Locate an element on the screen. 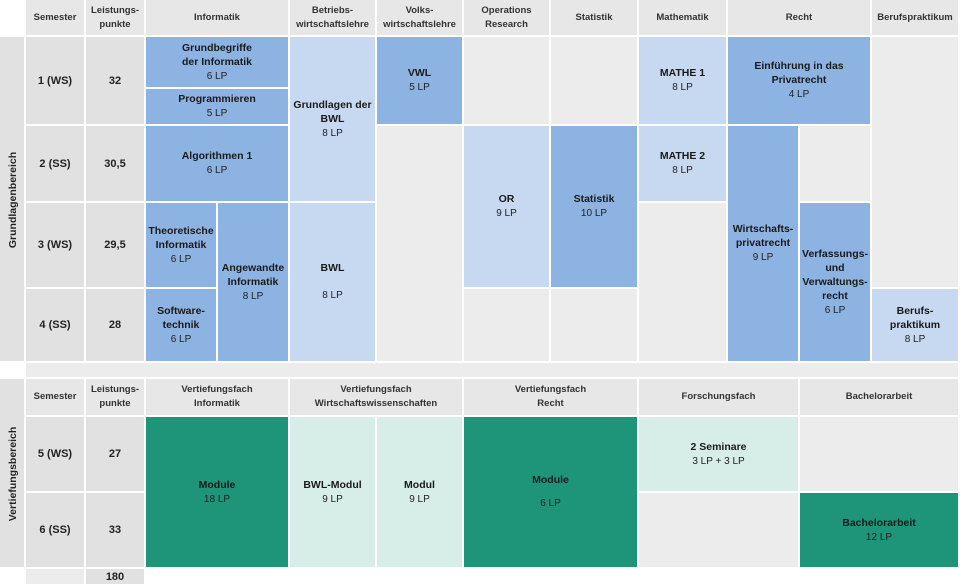  lp-2: 30,5 is located at coordinates (116, 164).